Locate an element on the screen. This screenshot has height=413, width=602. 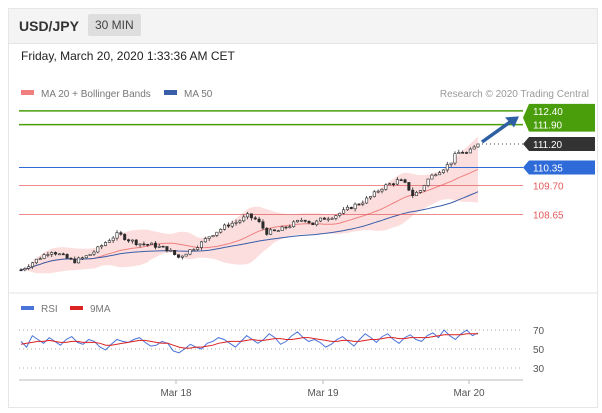
ma50-legend-label: MA 50 is located at coordinates (198, 94).